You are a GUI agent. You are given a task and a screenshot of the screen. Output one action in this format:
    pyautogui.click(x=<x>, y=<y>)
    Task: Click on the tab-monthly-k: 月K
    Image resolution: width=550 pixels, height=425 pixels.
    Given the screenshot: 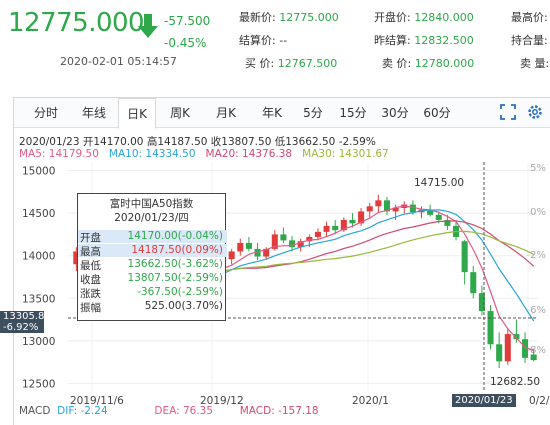 What is the action you would take?
    pyautogui.click(x=226, y=113)
    